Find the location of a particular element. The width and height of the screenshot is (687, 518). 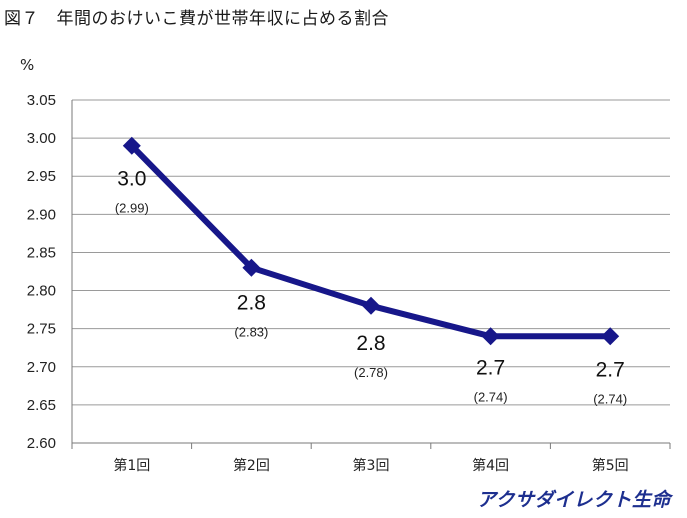

y-tick-label: 2.60 is located at coordinates (41, 443).